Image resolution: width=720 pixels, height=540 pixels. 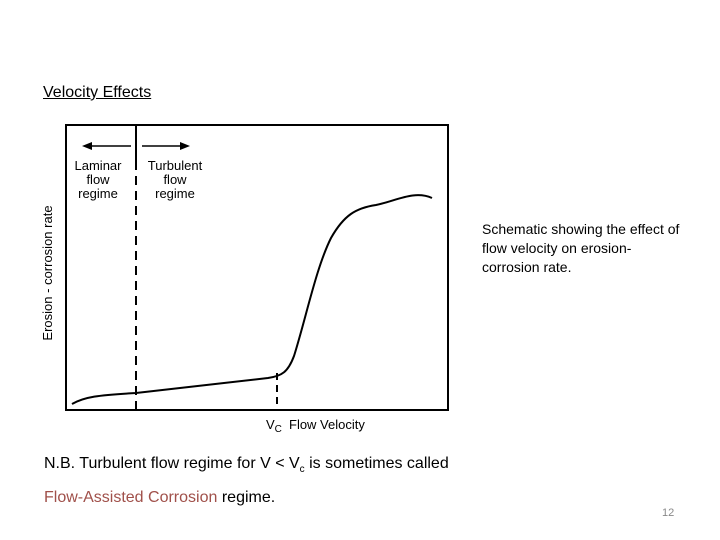 What do you see at coordinates (97, 92) in the screenshot?
I see `slide-title: Velocity Effects` at bounding box center [97, 92].